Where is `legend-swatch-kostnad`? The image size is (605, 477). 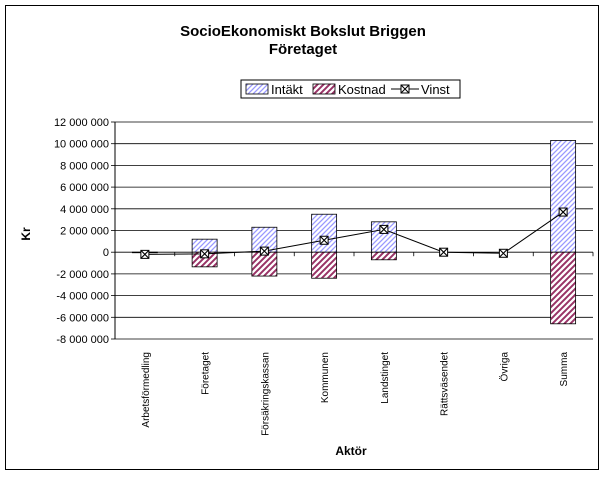 legend-swatch-kostnad is located at coordinates (324, 89).